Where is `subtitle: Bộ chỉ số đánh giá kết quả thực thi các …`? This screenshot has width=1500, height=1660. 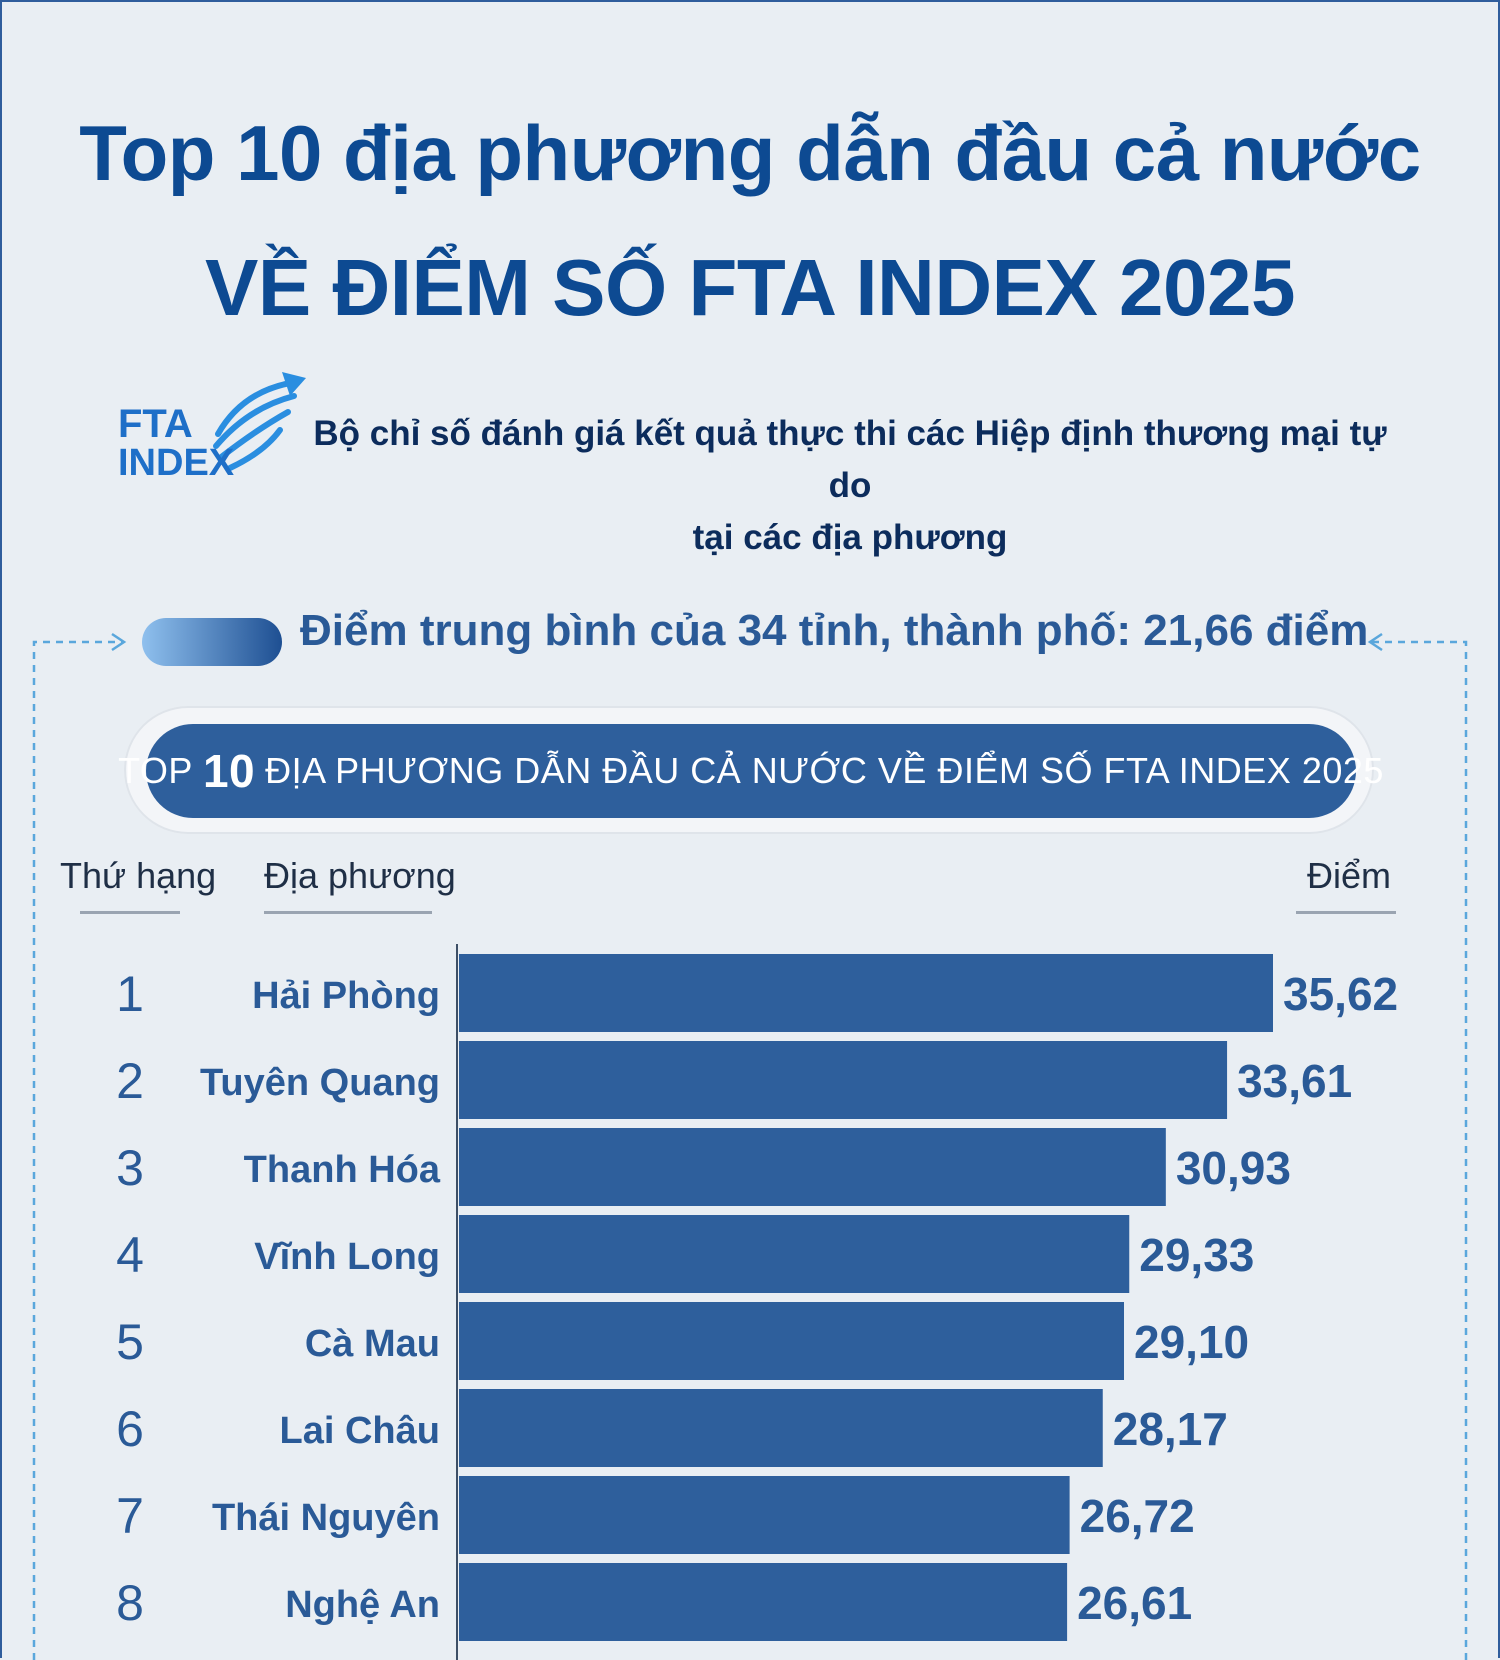
subtitle: Bộ chỉ số đánh giá kết quả thực thi các … is located at coordinates (850, 486).